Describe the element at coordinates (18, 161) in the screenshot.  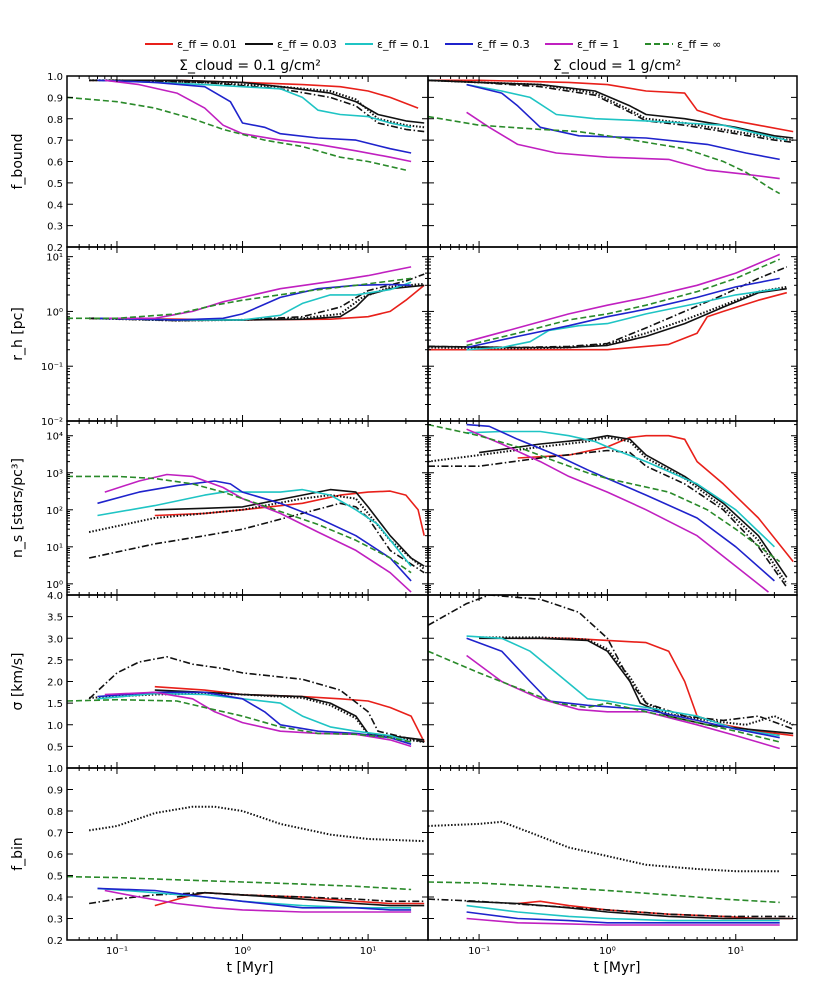
I see `y-axis-label: f_bound` at that location.